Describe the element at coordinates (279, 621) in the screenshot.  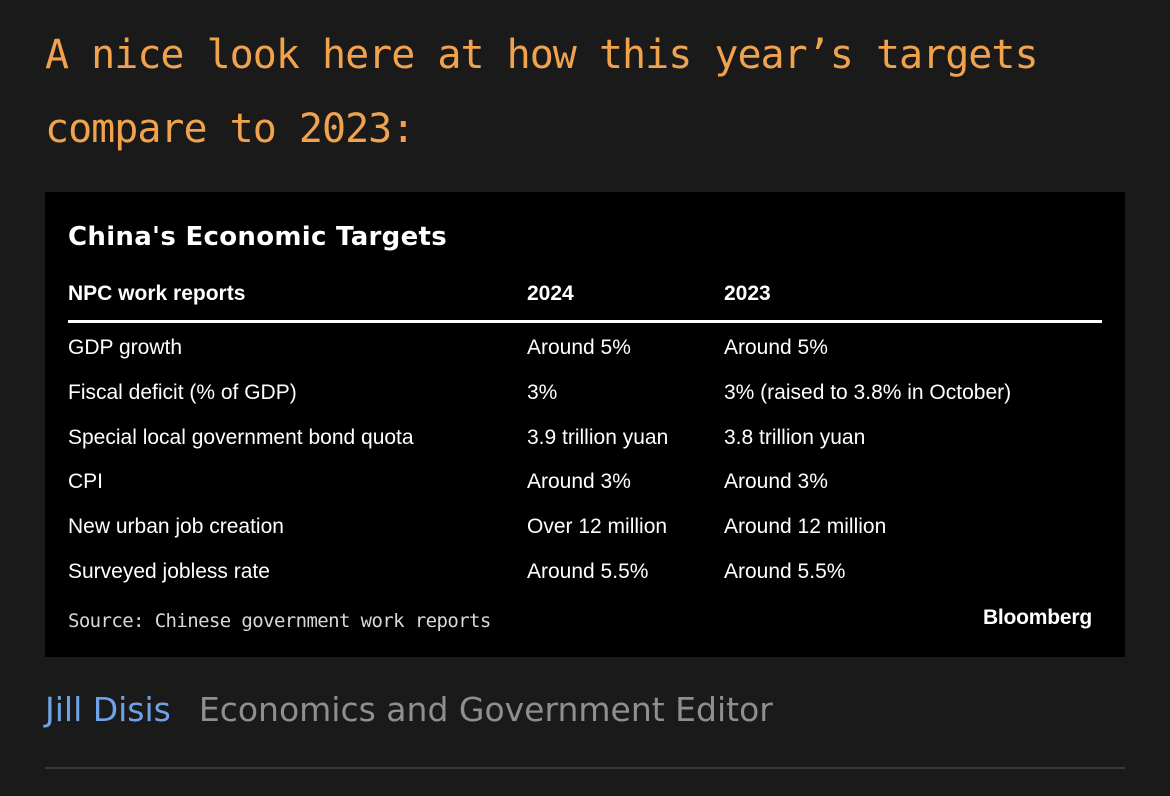
I see `source-note: Source: Chinese government work reports` at that location.